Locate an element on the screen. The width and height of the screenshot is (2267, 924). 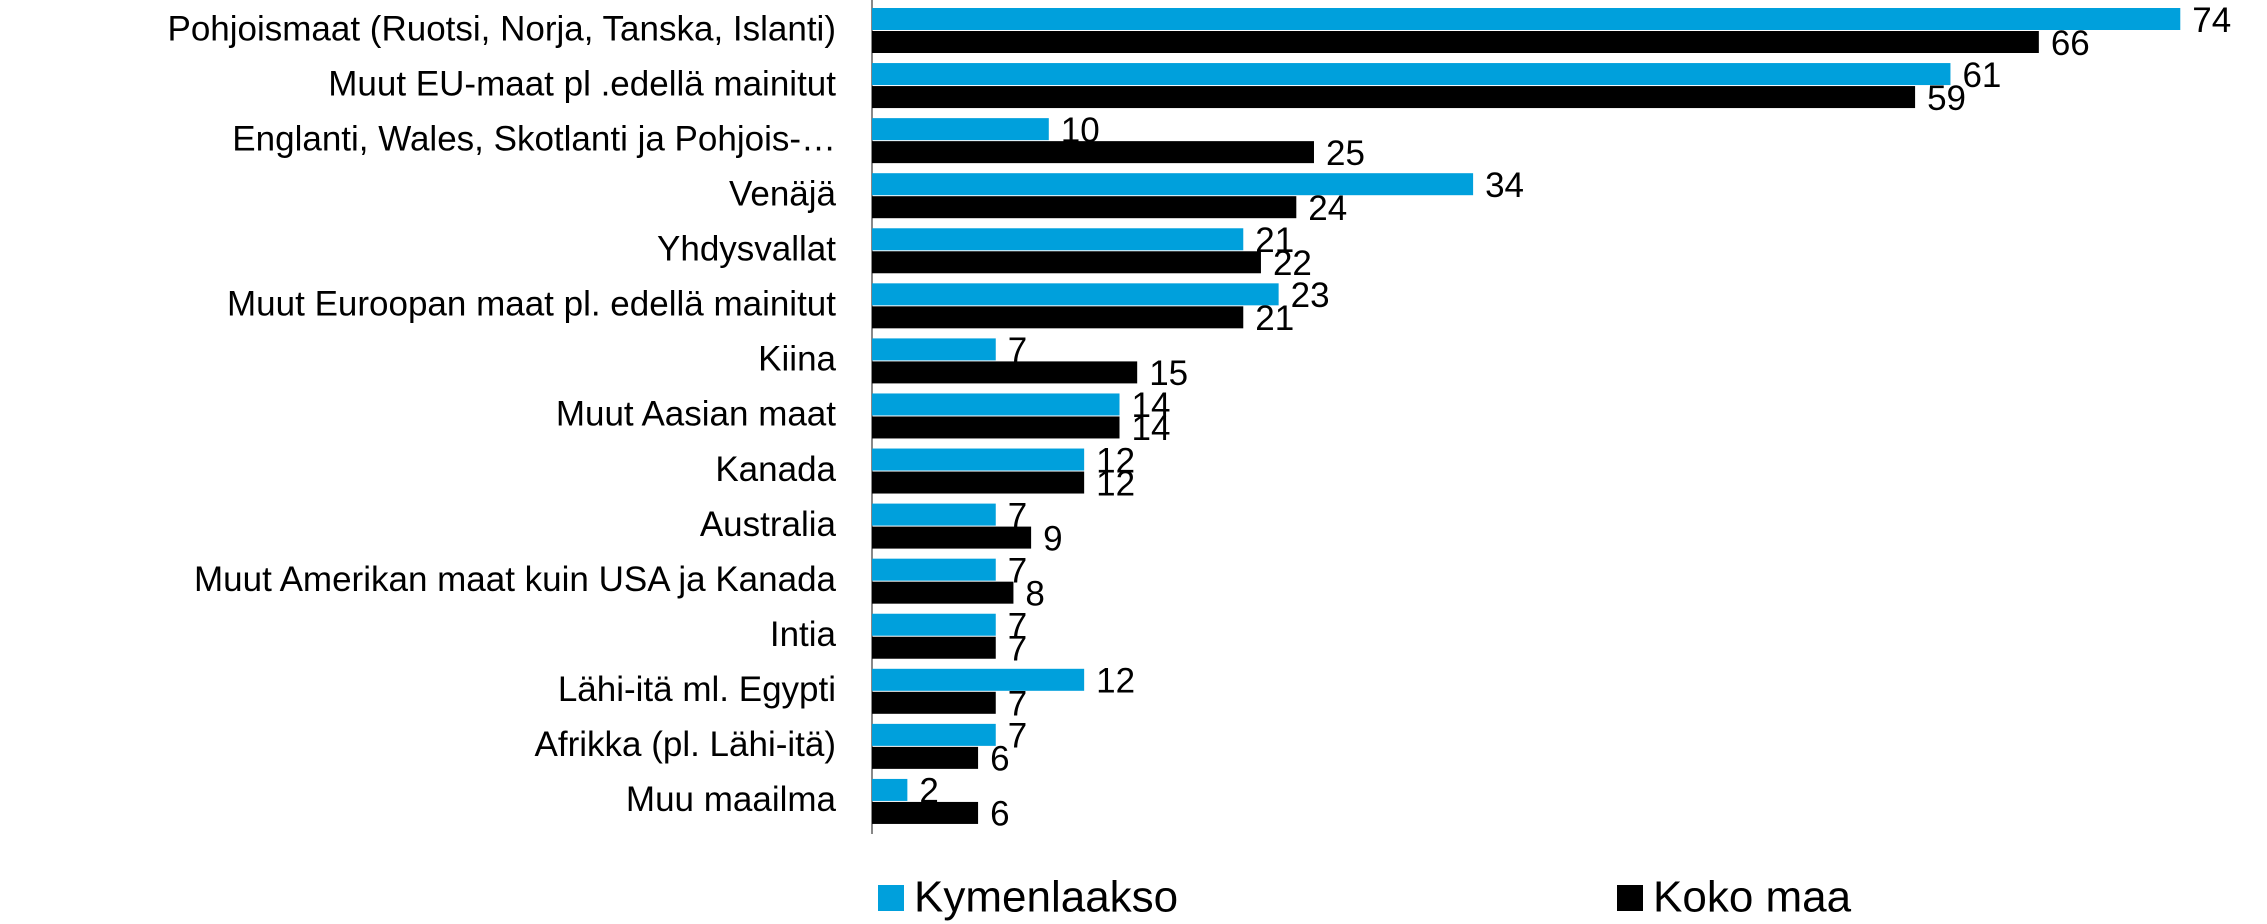
category-label: Muut Euroopan maat pl. edellä mainitut is located at coordinates (531, 304).